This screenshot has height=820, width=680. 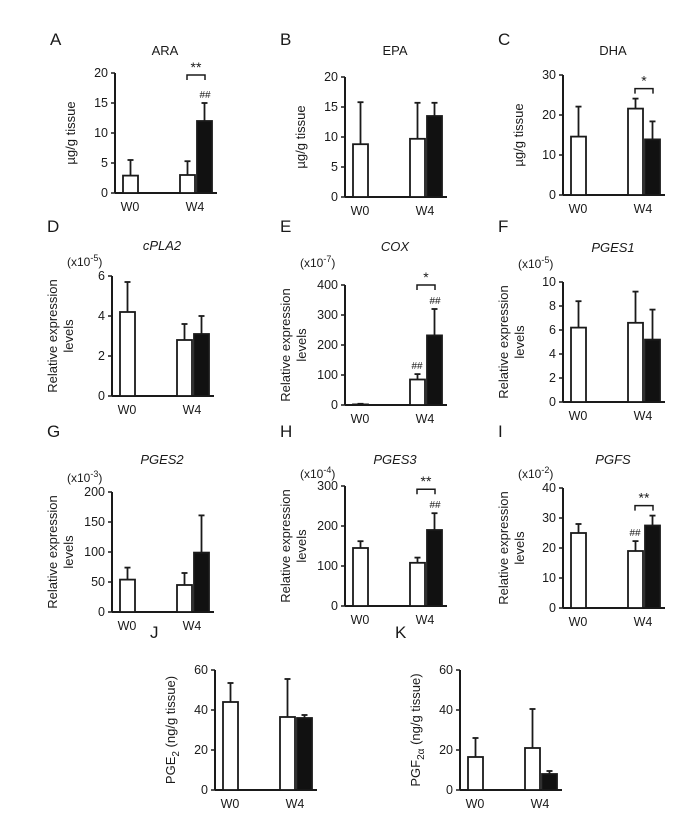 What do you see at coordinates (53, 431) in the screenshot?
I see `panel-letter: G` at bounding box center [53, 431].